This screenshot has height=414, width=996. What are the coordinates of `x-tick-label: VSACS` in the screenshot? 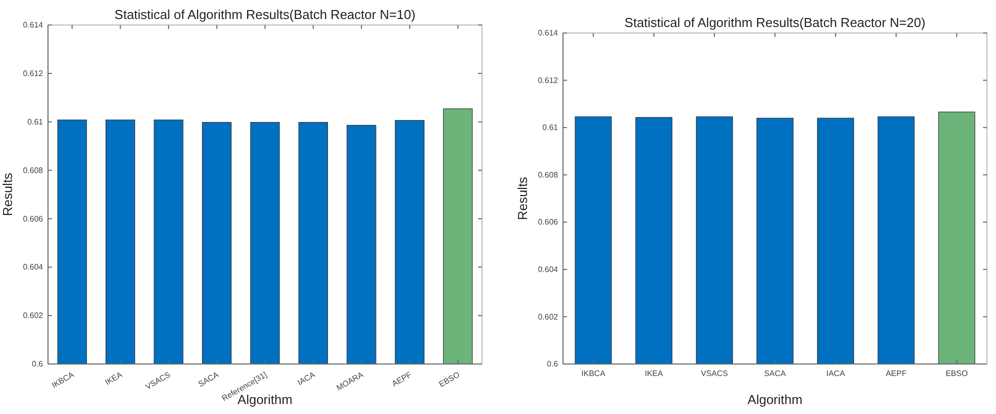 It's located at (714, 373).